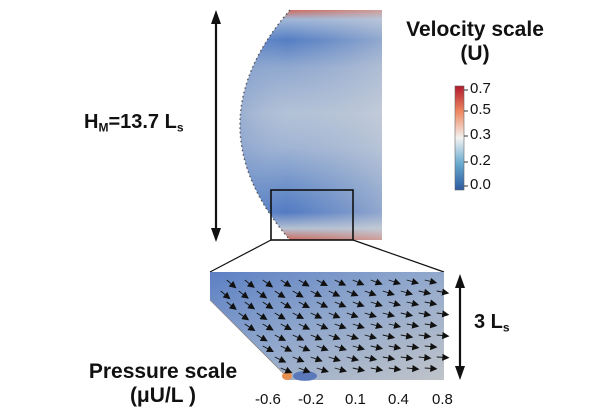 This screenshot has width=598, height=408. I want to click on zoom-line-right, so click(398, 256).